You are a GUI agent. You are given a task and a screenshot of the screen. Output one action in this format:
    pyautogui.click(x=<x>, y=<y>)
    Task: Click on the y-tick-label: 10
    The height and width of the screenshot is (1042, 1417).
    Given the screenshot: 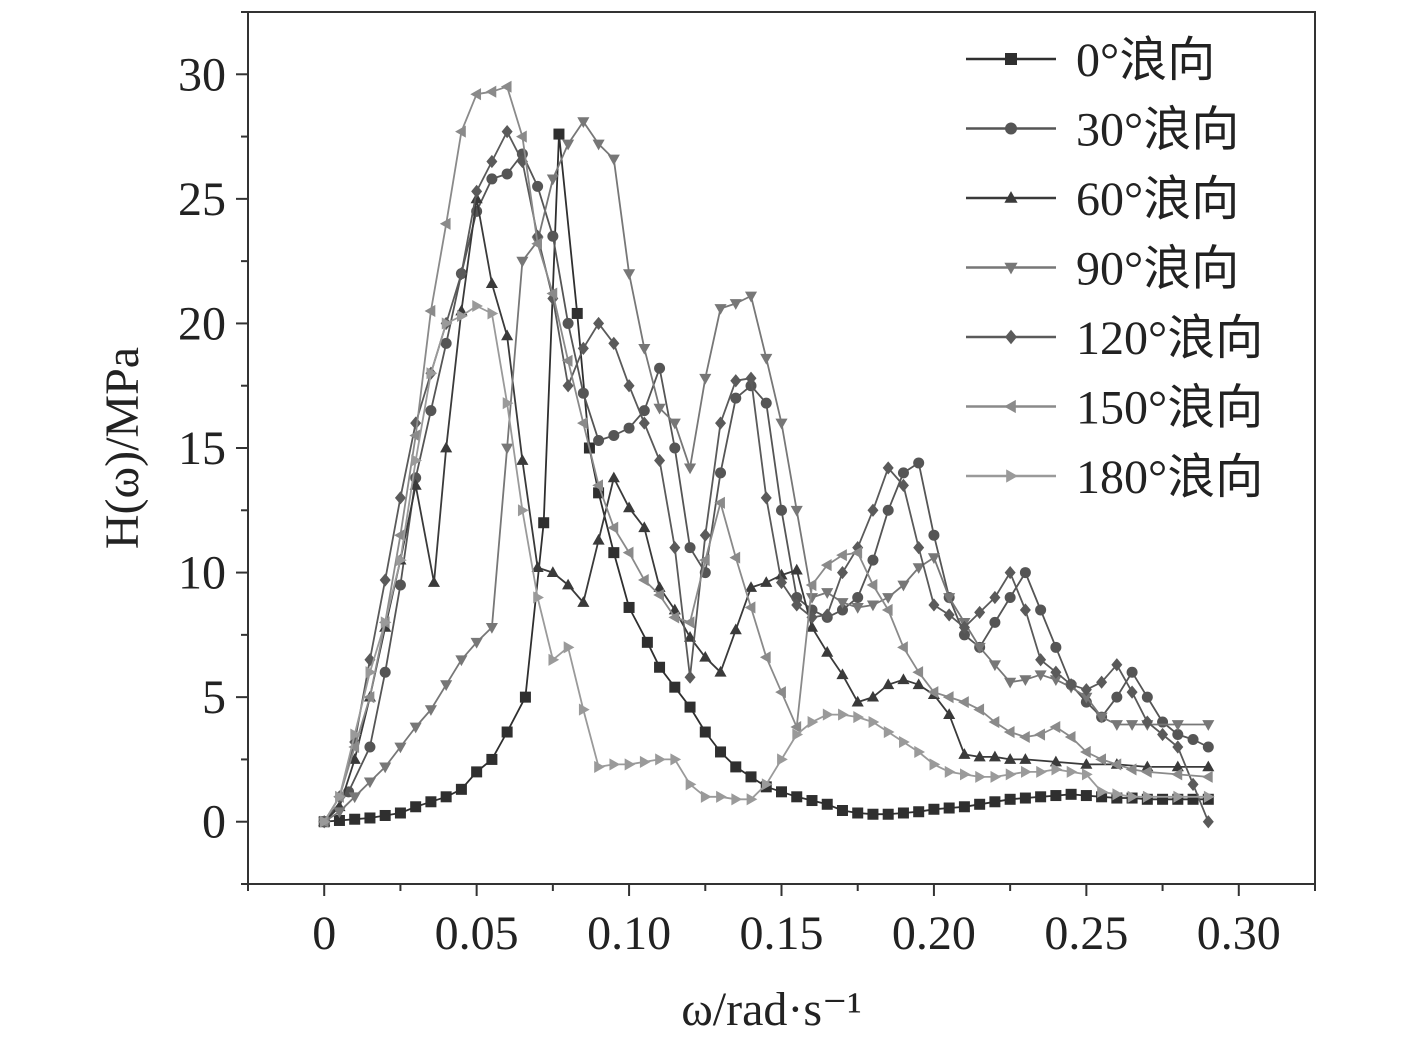 What is the action you would take?
    pyautogui.click(x=202, y=573)
    